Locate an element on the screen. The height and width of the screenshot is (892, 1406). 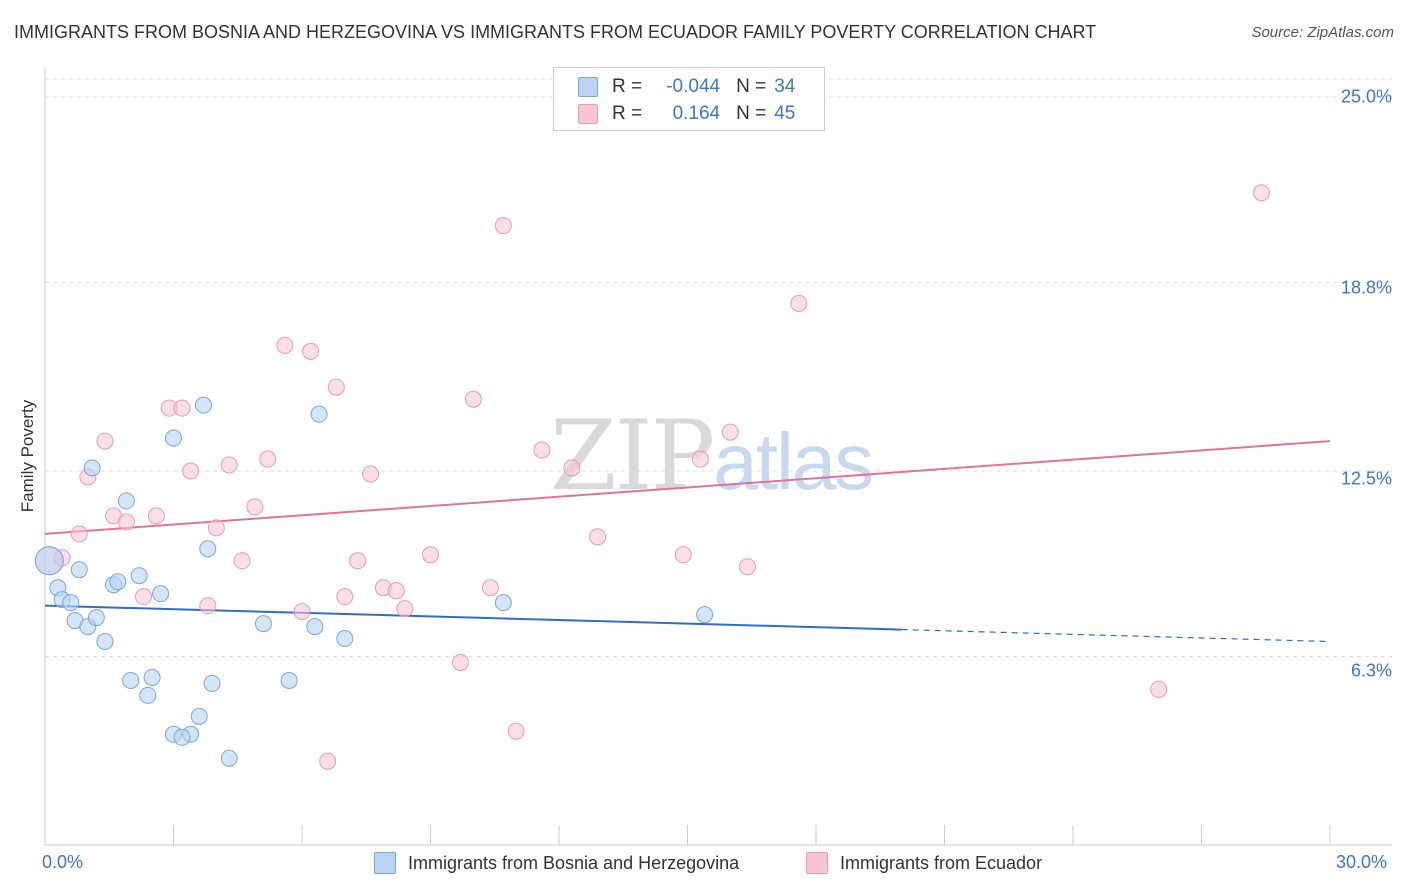
x-tick-label-min: 0.0% is located at coordinates (63, 862).